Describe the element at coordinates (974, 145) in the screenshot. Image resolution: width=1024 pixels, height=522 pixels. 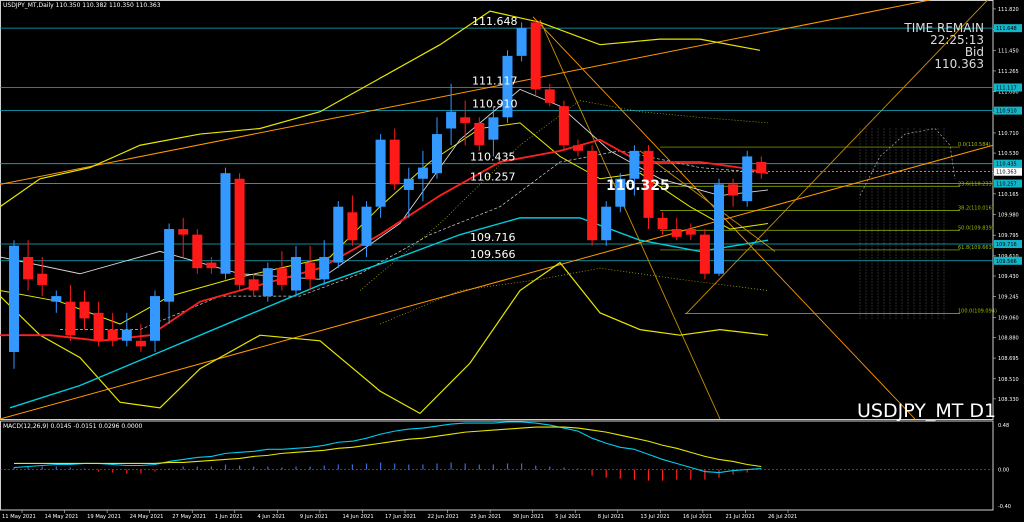
I see `fib-label: 0.0(110.584)` at that location.